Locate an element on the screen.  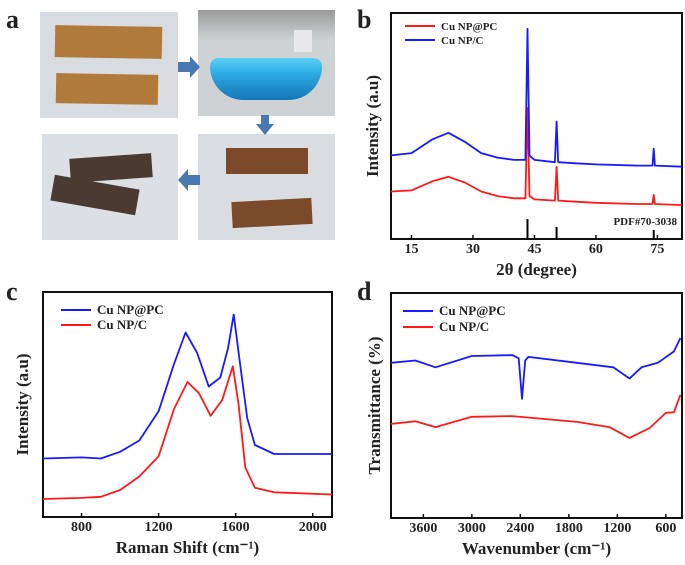
x-tick-label: 1800 is located at coordinates (569, 528).